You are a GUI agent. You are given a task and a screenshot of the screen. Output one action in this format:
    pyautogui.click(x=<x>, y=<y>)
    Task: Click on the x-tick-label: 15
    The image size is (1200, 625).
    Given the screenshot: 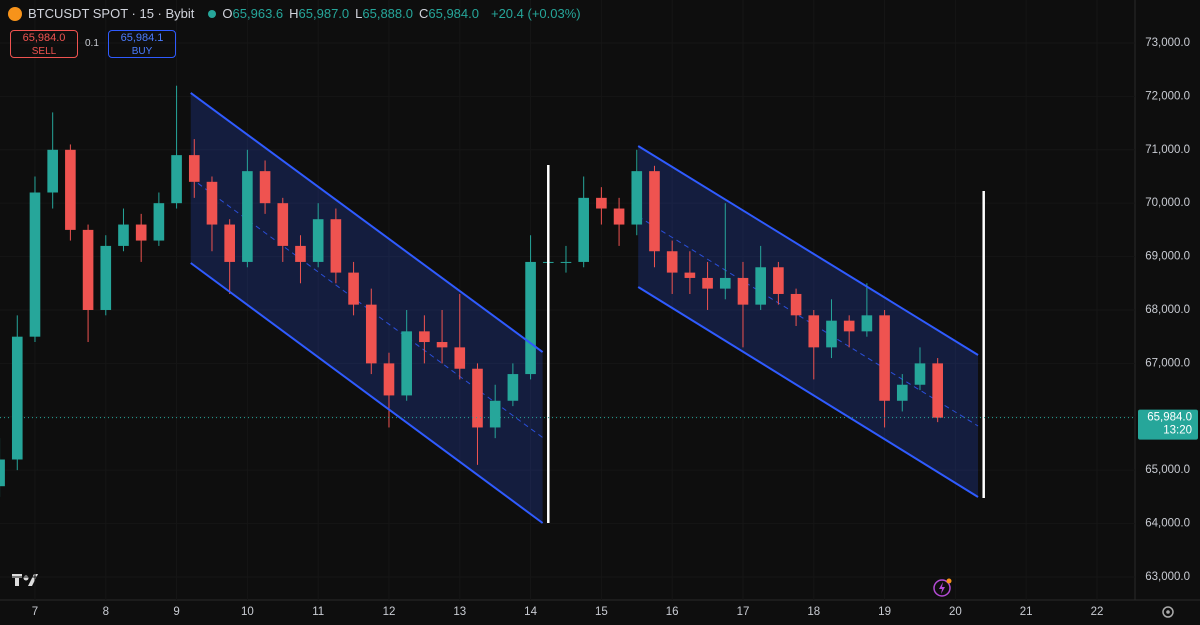 What is the action you would take?
    pyautogui.click(x=601, y=612)
    